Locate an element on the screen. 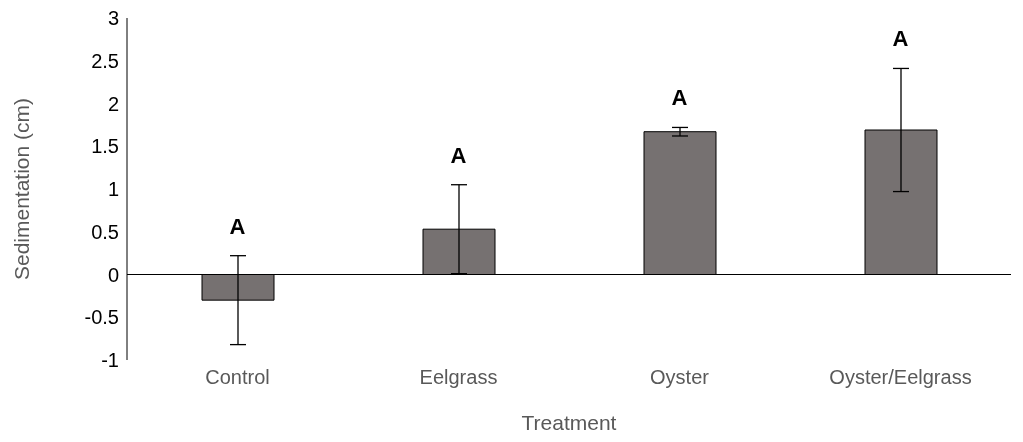  x-tick-label: Oyster/Eelgrass is located at coordinates (900, 377).